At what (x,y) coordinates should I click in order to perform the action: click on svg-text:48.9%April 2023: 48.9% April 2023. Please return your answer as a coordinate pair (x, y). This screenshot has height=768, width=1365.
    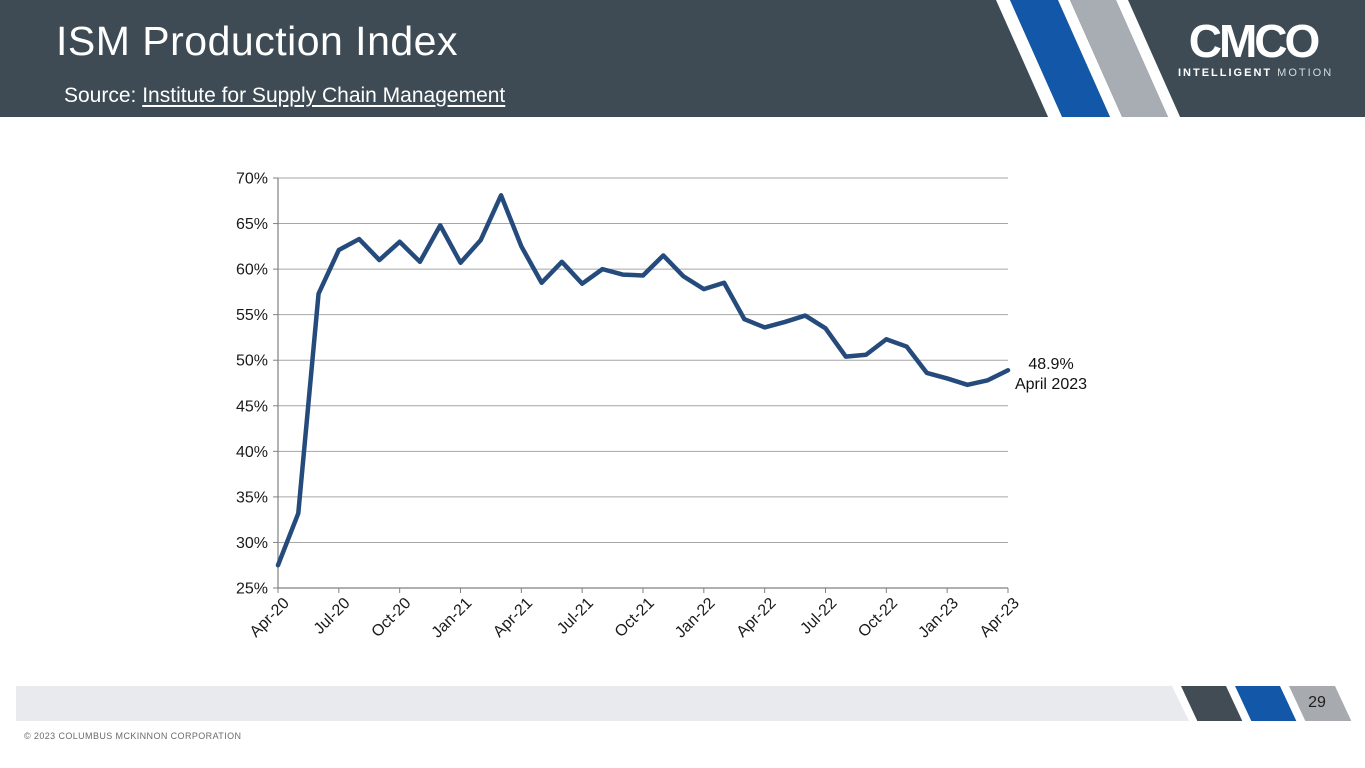
    Looking at the image, I should click on (1051, 374).